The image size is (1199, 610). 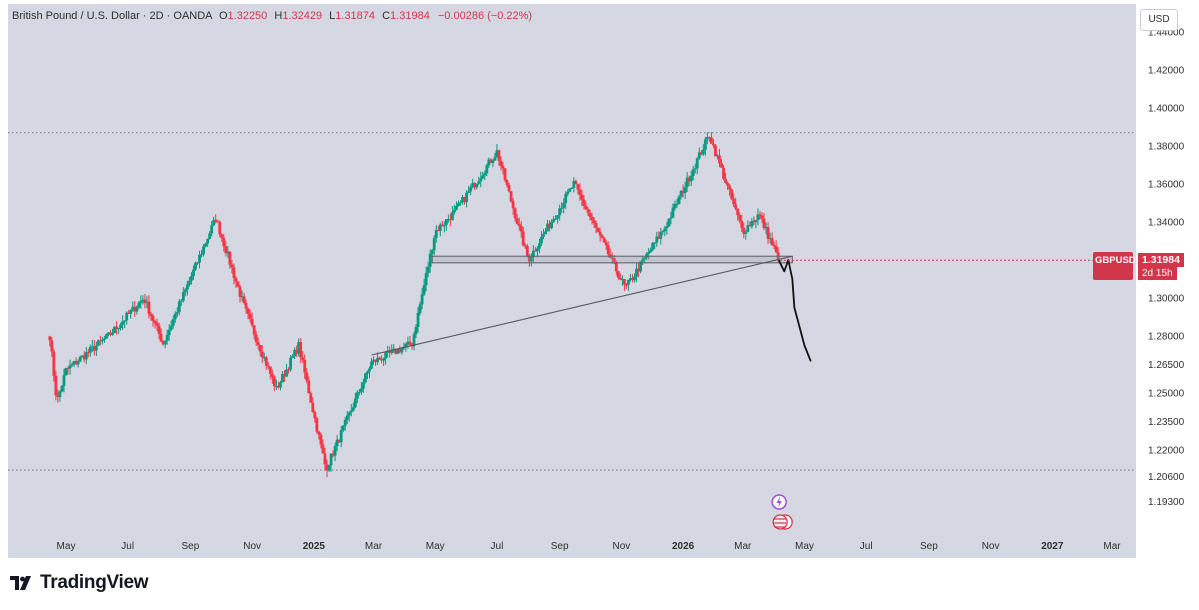 I want to click on x-tick-label: Sep, so click(x=560, y=546).